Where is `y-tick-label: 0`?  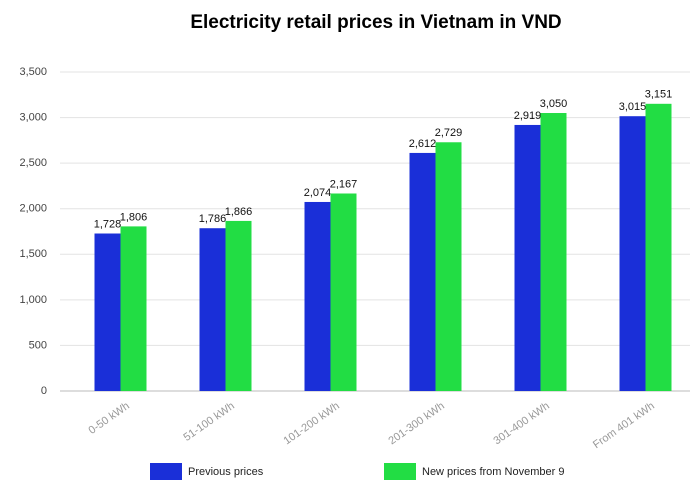 y-tick-label: 0 is located at coordinates (44, 391).